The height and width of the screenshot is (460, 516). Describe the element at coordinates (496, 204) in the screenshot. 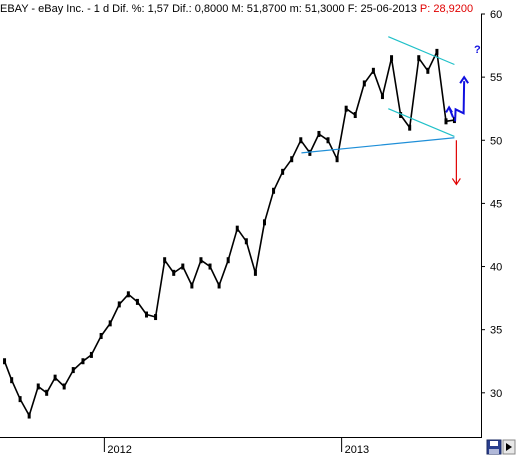

I see `y-tick-label: 45` at that location.